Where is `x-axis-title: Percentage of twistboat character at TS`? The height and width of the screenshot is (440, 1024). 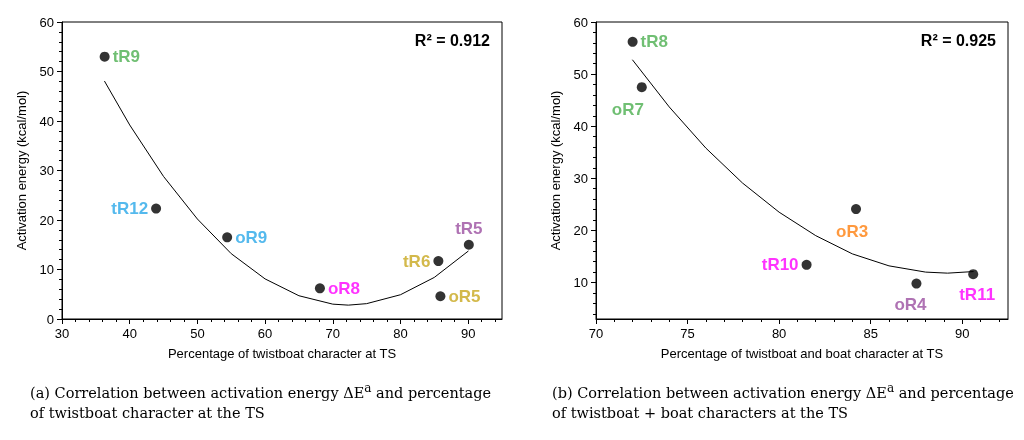
x-axis-title: Percentage of twistboat character at TS is located at coordinates (282, 353).